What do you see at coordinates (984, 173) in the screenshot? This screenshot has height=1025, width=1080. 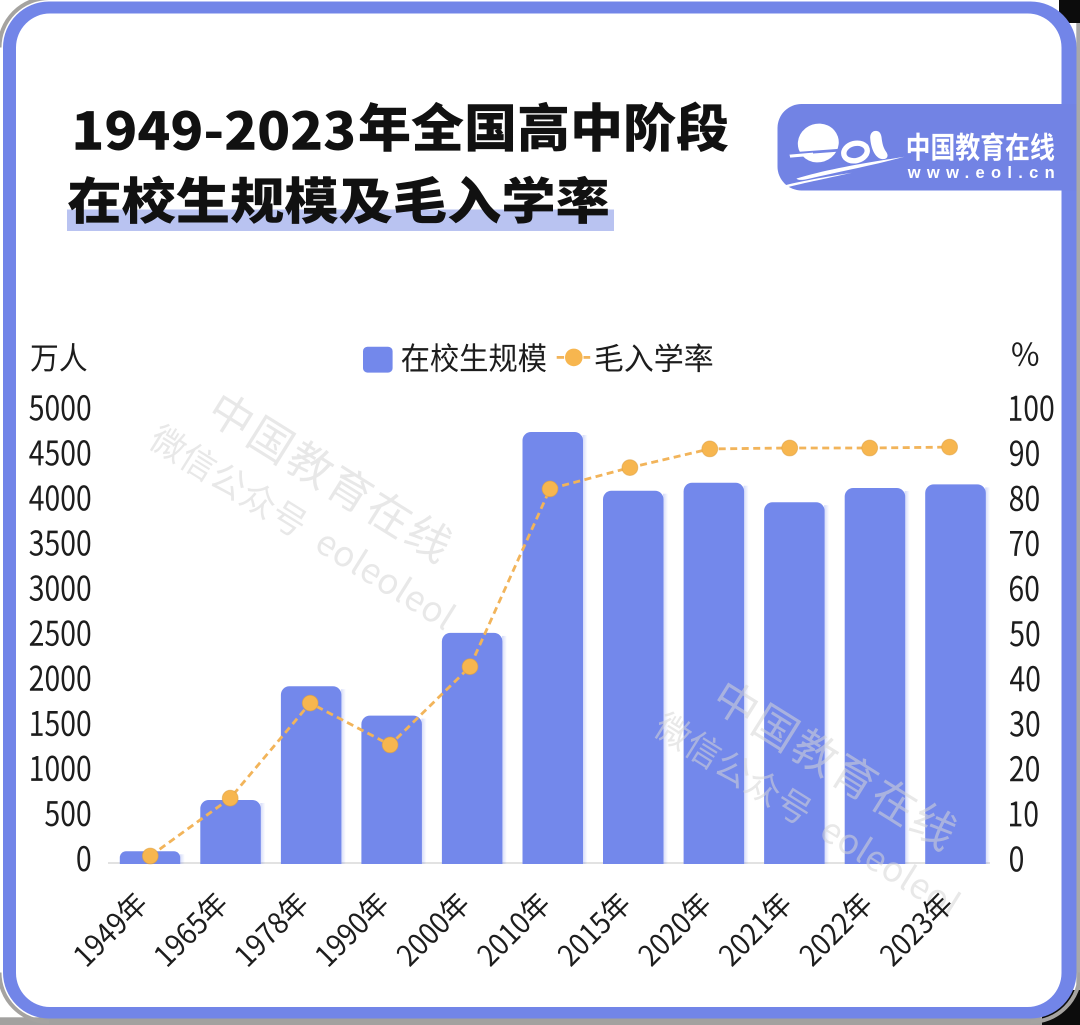 I see `svg-text: www.eol.cn` at bounding box center [984, 173].